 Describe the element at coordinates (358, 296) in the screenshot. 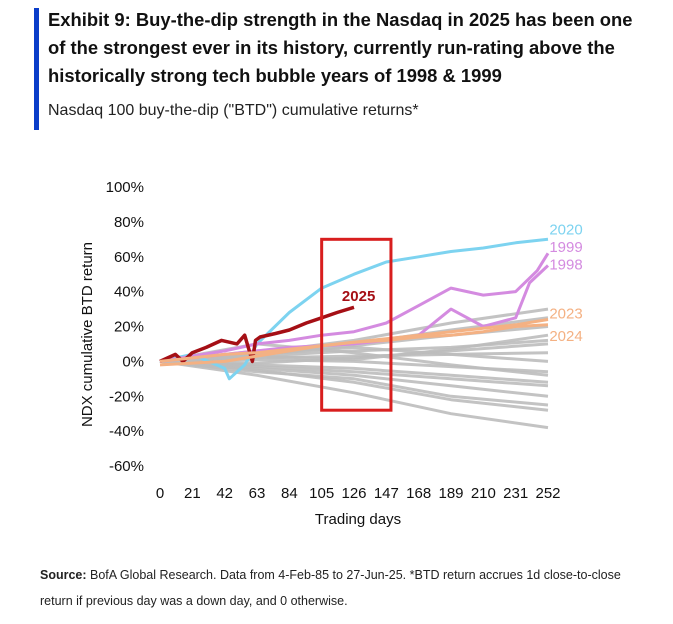

I see `series-label-2025: 2025` at that location.